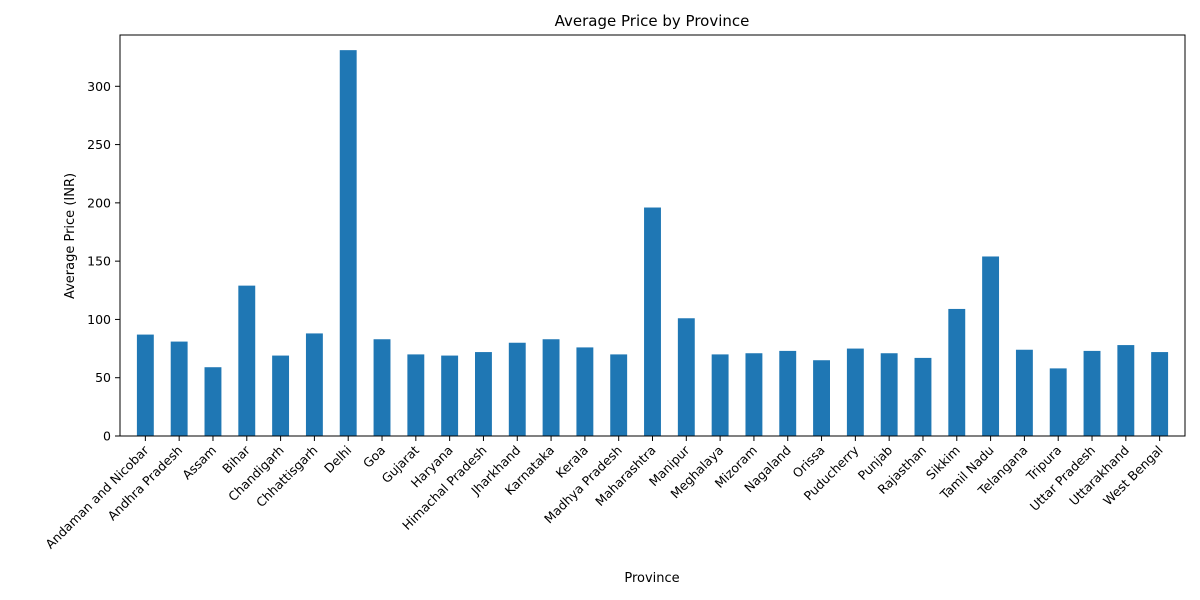 The height and width of the screenshot is (600, 1200). Describe the element at coordinates (99, 144) in the screenshot. I see `y-tick-label: 250` at that location.